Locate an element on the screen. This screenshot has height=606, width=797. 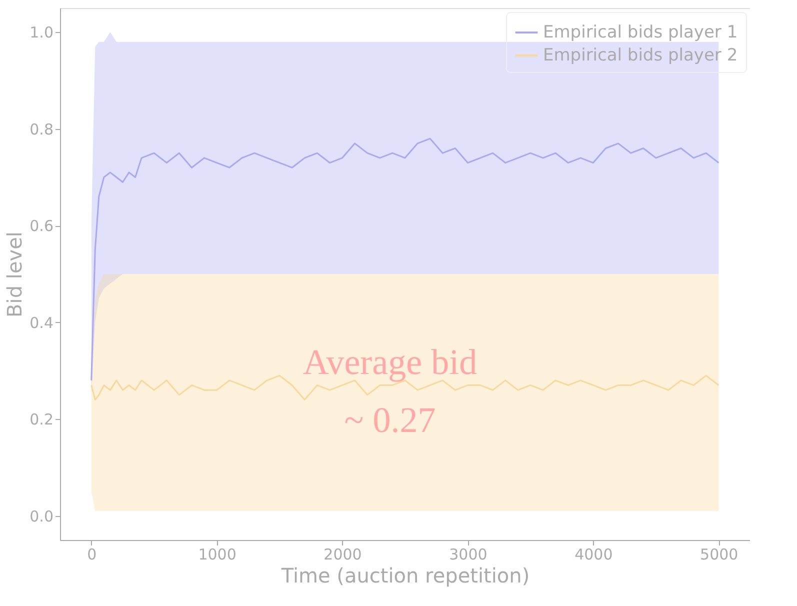
x-tick-label: 4000 is located at coordinates (593, 555).